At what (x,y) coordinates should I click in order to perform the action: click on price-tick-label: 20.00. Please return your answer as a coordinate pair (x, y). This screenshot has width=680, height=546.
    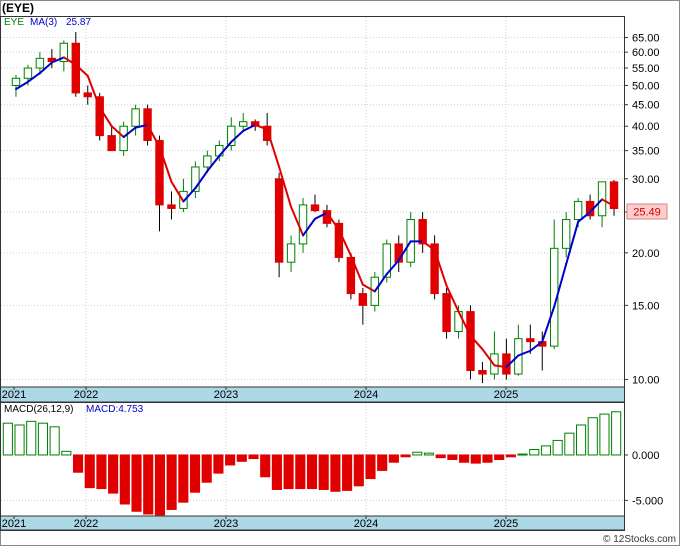
    Looking at the image, I should click on (646, 254).